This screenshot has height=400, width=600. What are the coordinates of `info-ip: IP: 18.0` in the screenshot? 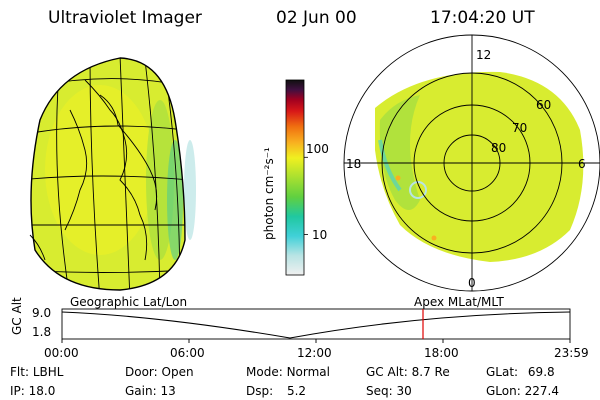 It's located at (33, 391).